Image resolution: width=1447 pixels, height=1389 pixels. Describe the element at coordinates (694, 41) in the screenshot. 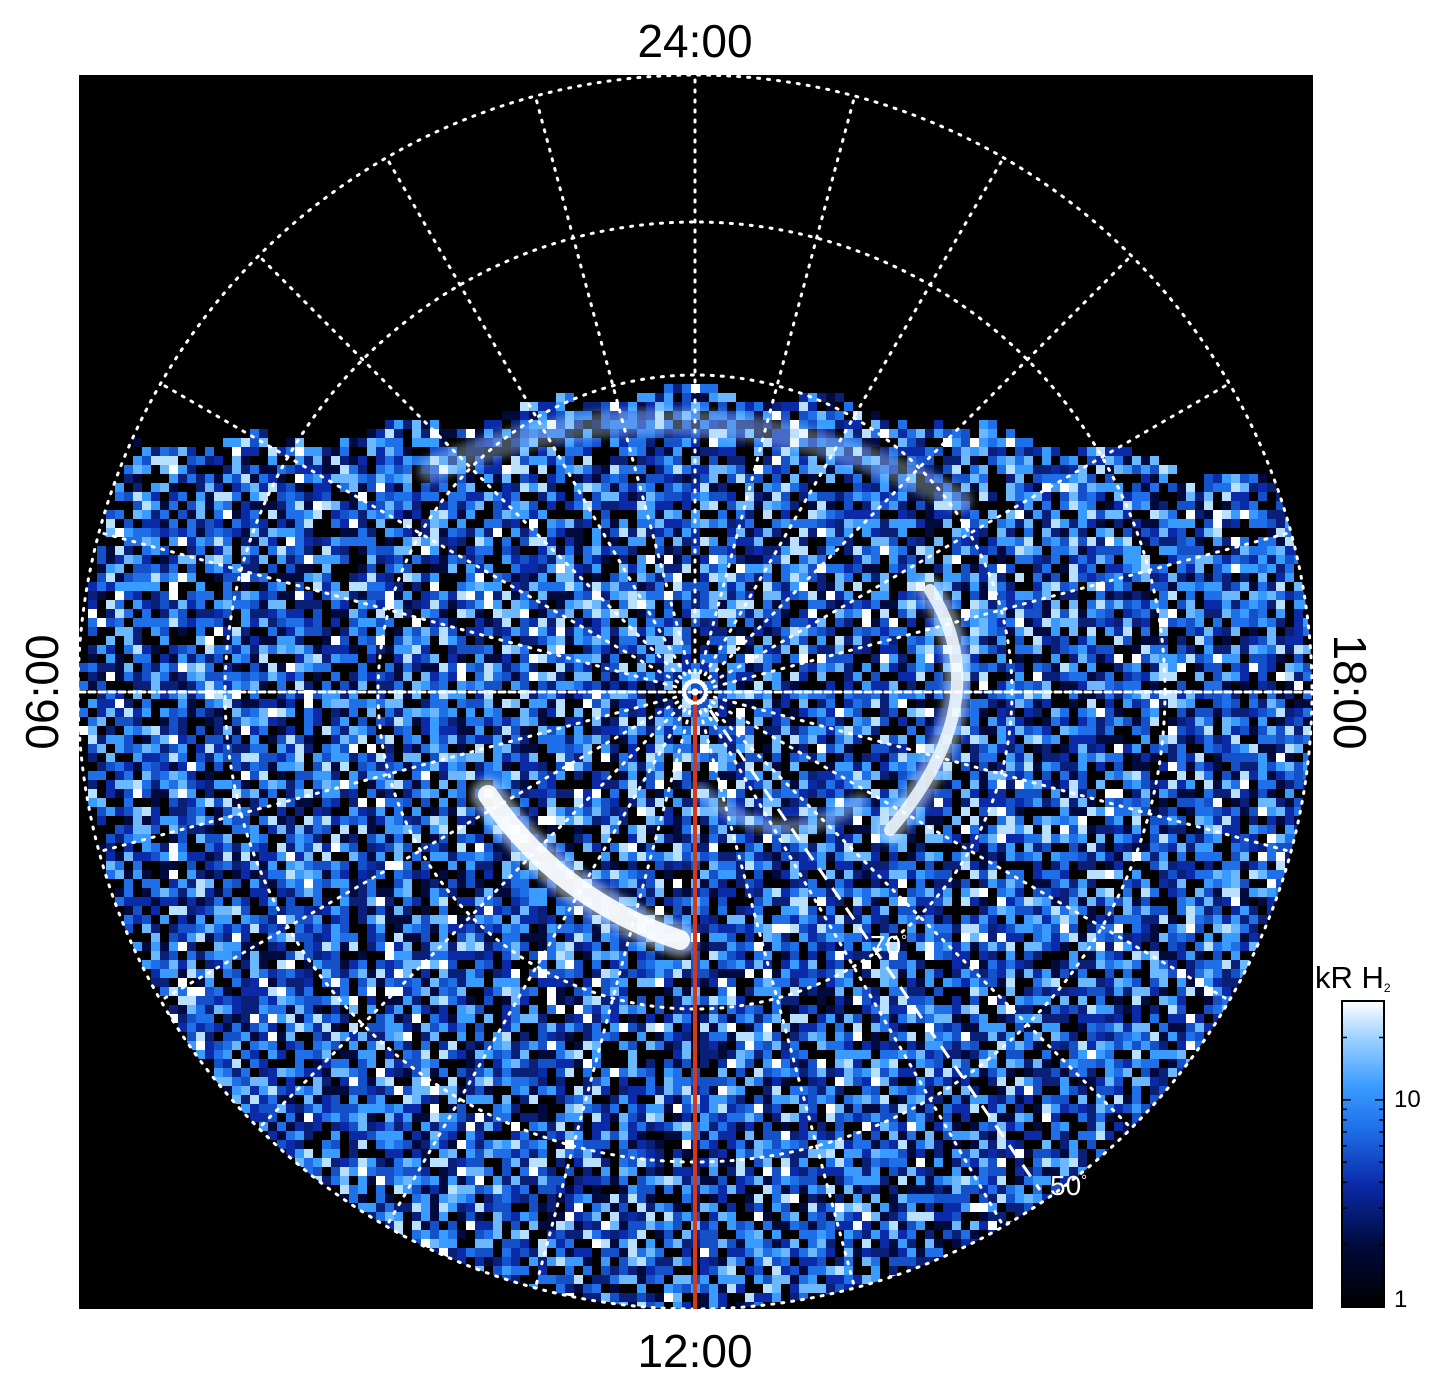

I see `local-time-label-top: 24:00` at that location.